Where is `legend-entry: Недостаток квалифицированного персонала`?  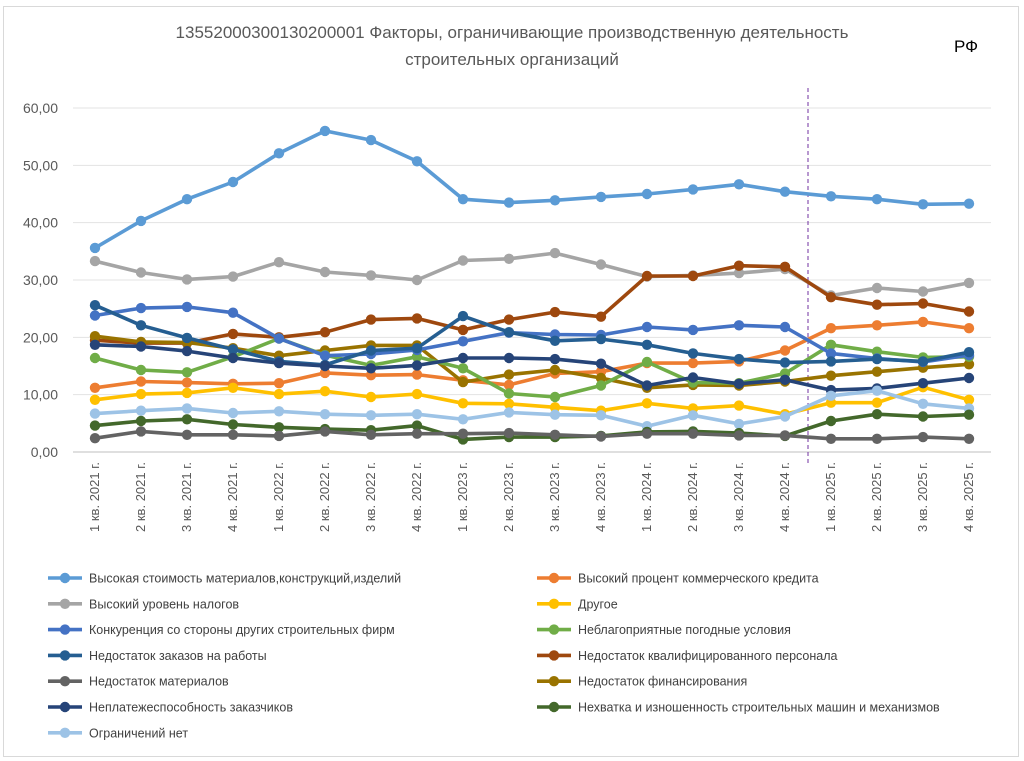 legend-entry: Недостаток квалифицированного персонала is located at coordinates (687, 656).